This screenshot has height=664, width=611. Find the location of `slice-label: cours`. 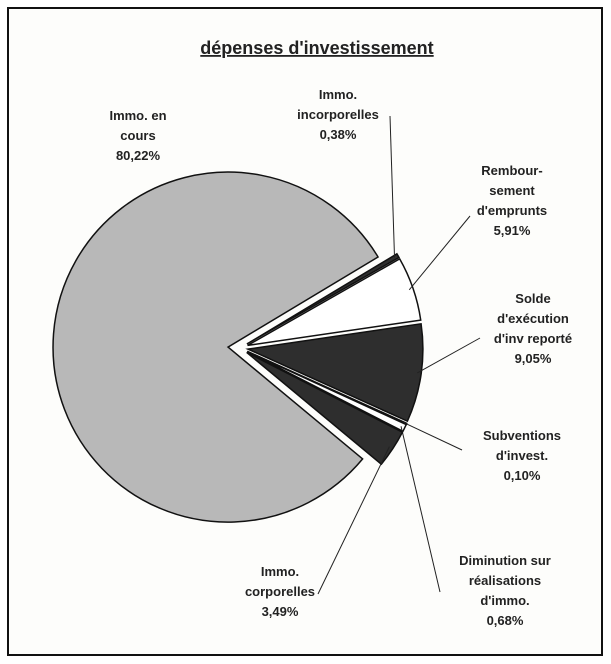

slice-label: cours is located at coordinates (137, 135).